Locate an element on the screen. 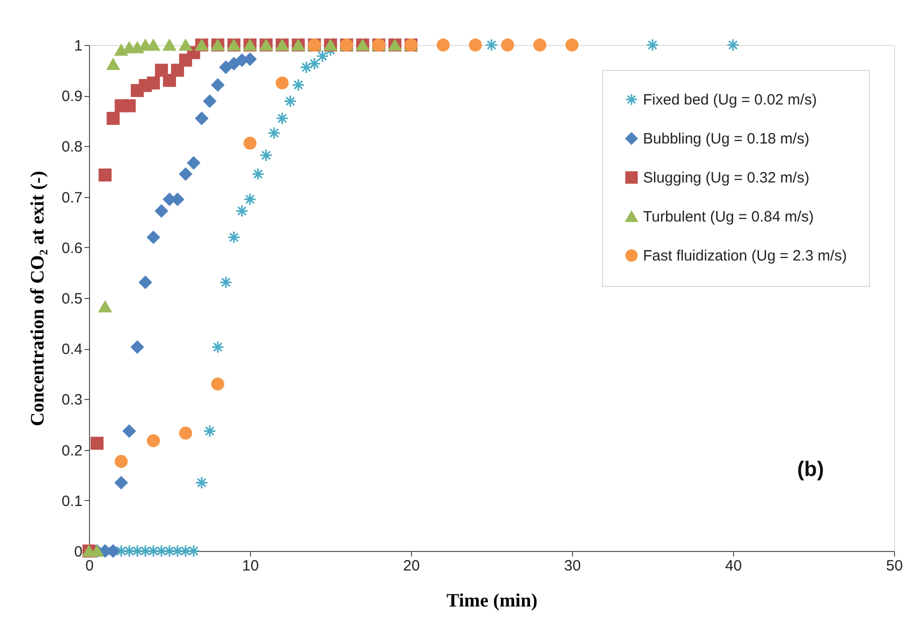 This screenshot has height=632, width=915. y-tick-label: 0.2 is located at coordinates (72, 451).